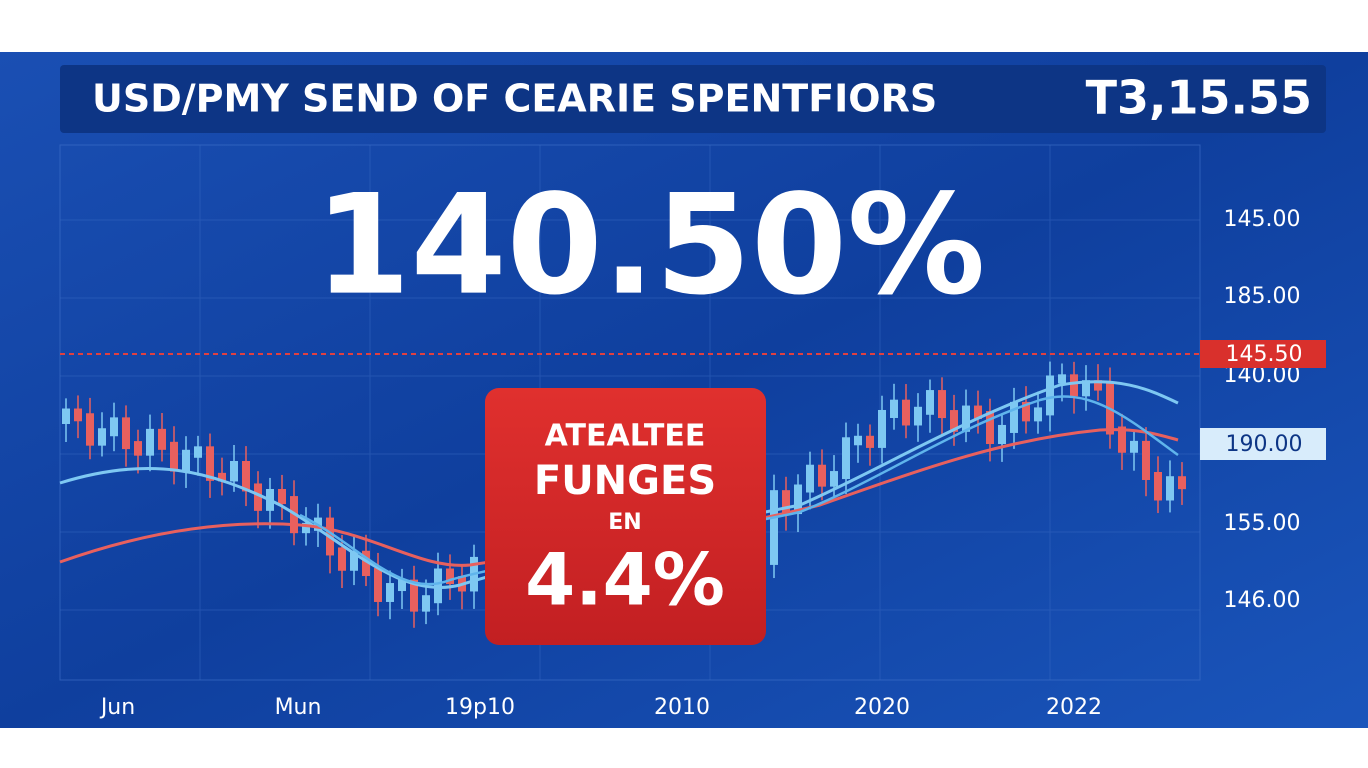 The image size is (1368, 768). Describe the element at coordinates (117, 707) in the screenshot. I see `x-label: Jun` at that location.